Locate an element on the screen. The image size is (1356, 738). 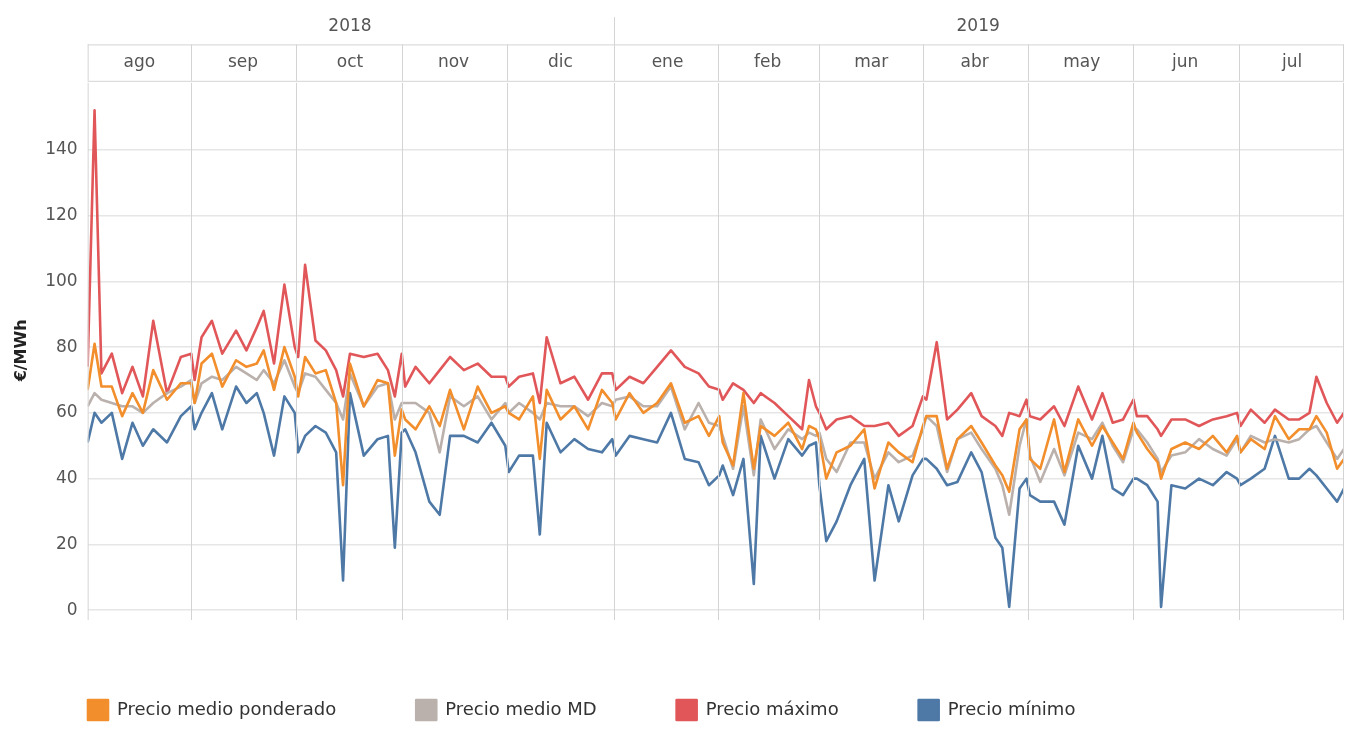
y-tick-label: 140 is located at coordinates (61, 148).